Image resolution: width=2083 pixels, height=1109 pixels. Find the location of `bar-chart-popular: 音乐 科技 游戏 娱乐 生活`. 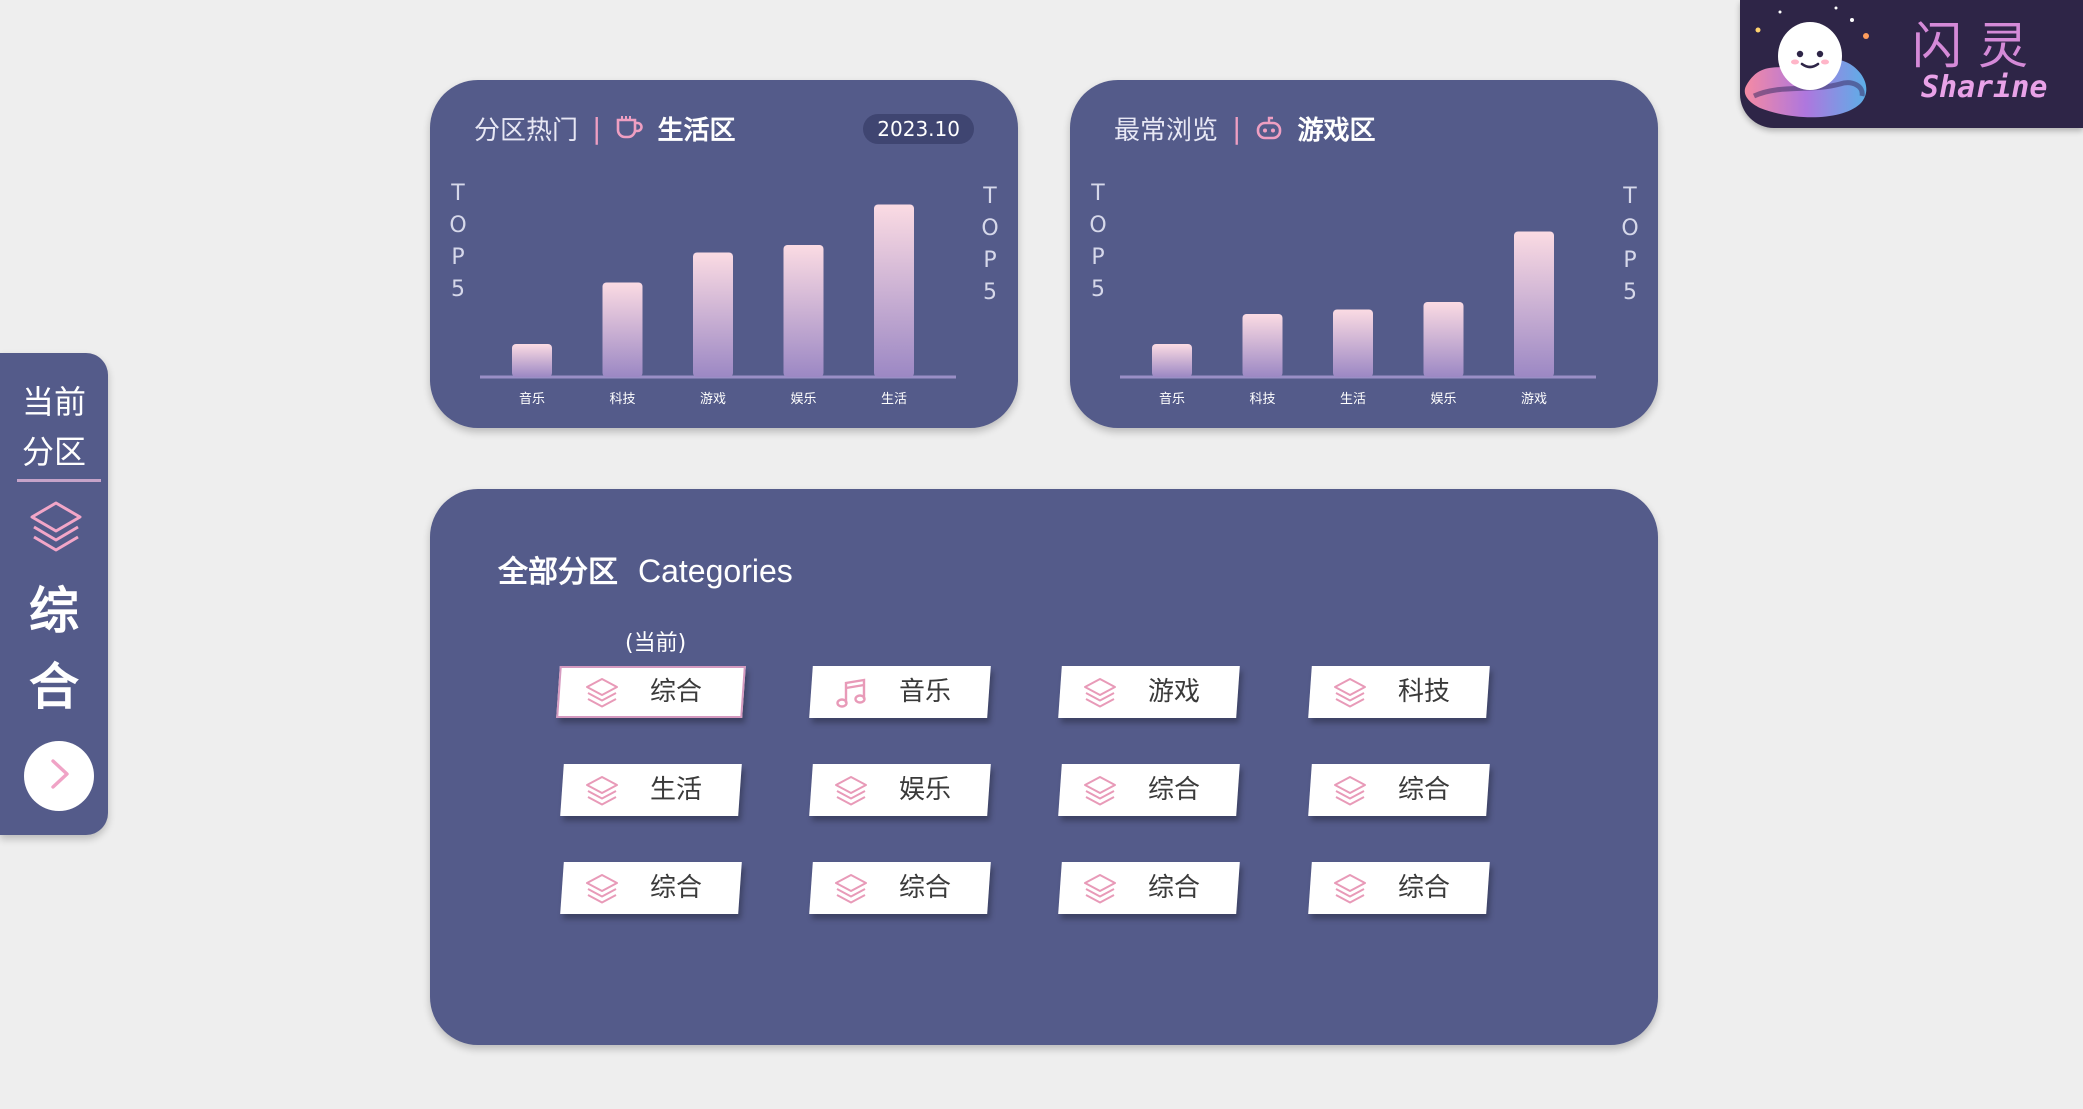

bar-chart-popular: 音乐 科技 游戏 娱乐 生活 is located at coordinates (718, 305).